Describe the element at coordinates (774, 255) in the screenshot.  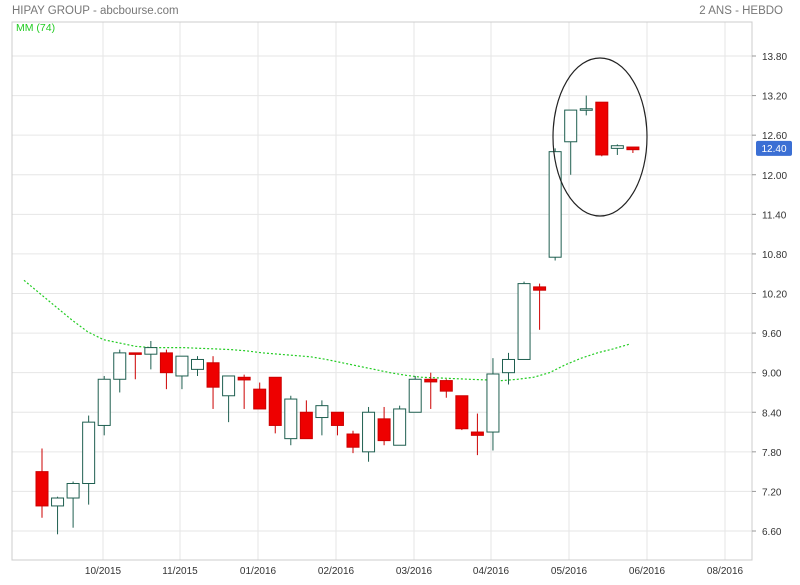
I see `y-tick-label: 10.80` at that location.